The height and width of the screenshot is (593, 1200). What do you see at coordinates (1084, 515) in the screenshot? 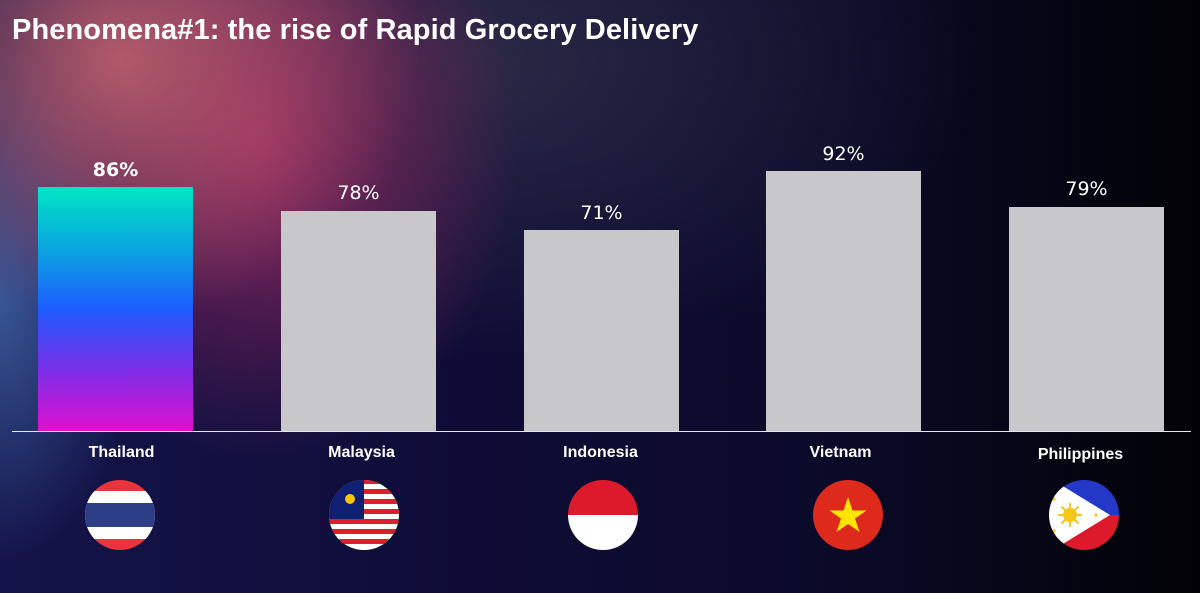
I see `philippines-flag-icon` at bounding box center [1084, 515].